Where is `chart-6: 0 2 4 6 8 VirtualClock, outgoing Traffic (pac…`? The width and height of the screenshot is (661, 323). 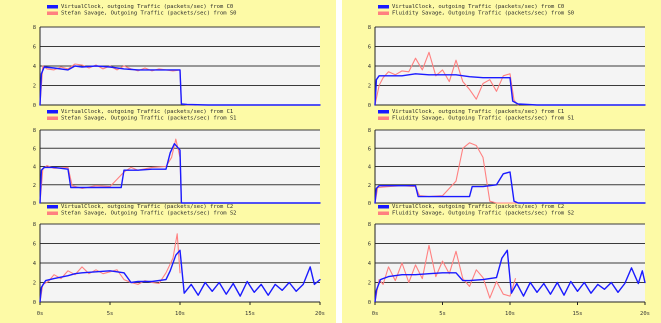
chart-6: 0 2 4 6 8 VirtualClock, outgoing Traffic (pac… is located at coordinates (509, 260).